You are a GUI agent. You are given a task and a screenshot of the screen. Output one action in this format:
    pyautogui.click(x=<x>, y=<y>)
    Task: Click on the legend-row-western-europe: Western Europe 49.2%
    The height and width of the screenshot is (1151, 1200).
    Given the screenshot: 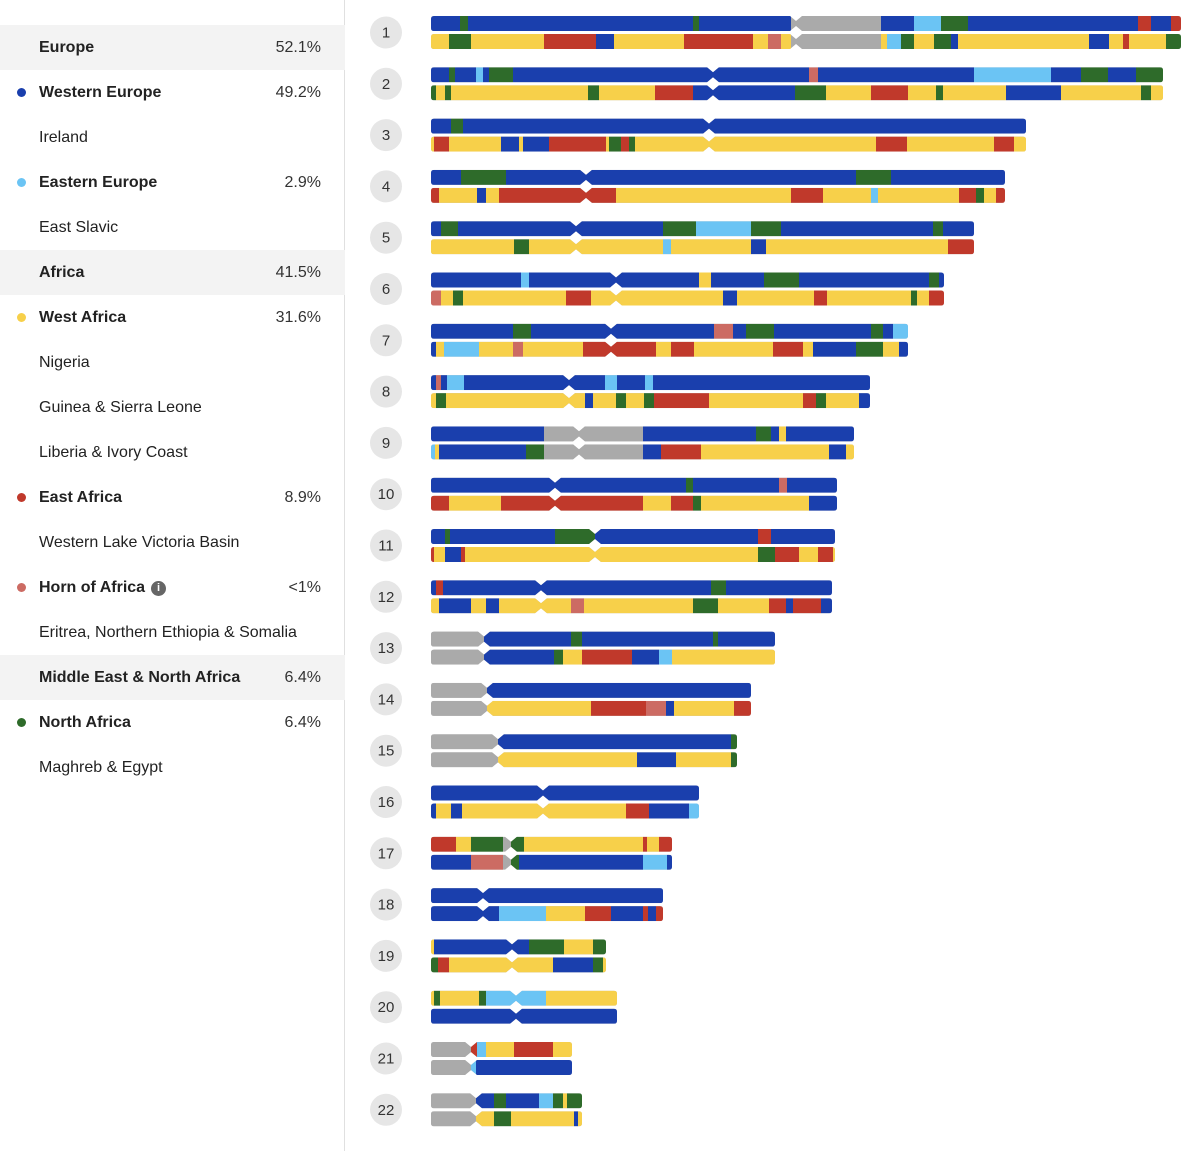 What is the action you would take?
    pyautogui.click(x=172, y=92)
    